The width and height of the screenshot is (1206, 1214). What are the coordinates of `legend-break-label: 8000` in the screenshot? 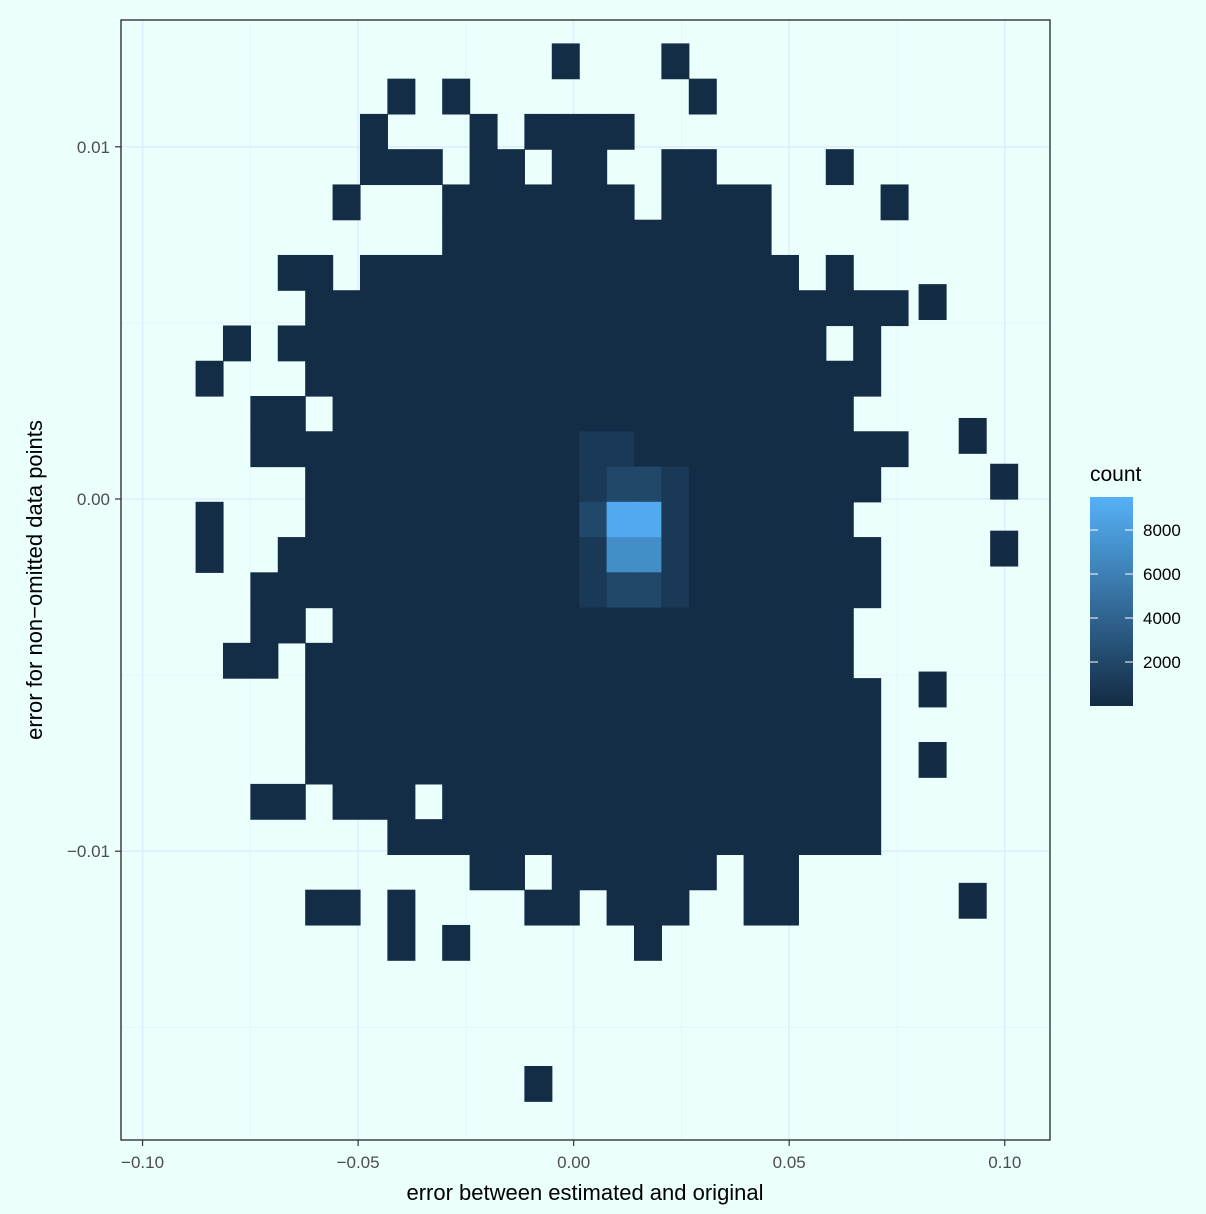 It's located at (1162, 530).